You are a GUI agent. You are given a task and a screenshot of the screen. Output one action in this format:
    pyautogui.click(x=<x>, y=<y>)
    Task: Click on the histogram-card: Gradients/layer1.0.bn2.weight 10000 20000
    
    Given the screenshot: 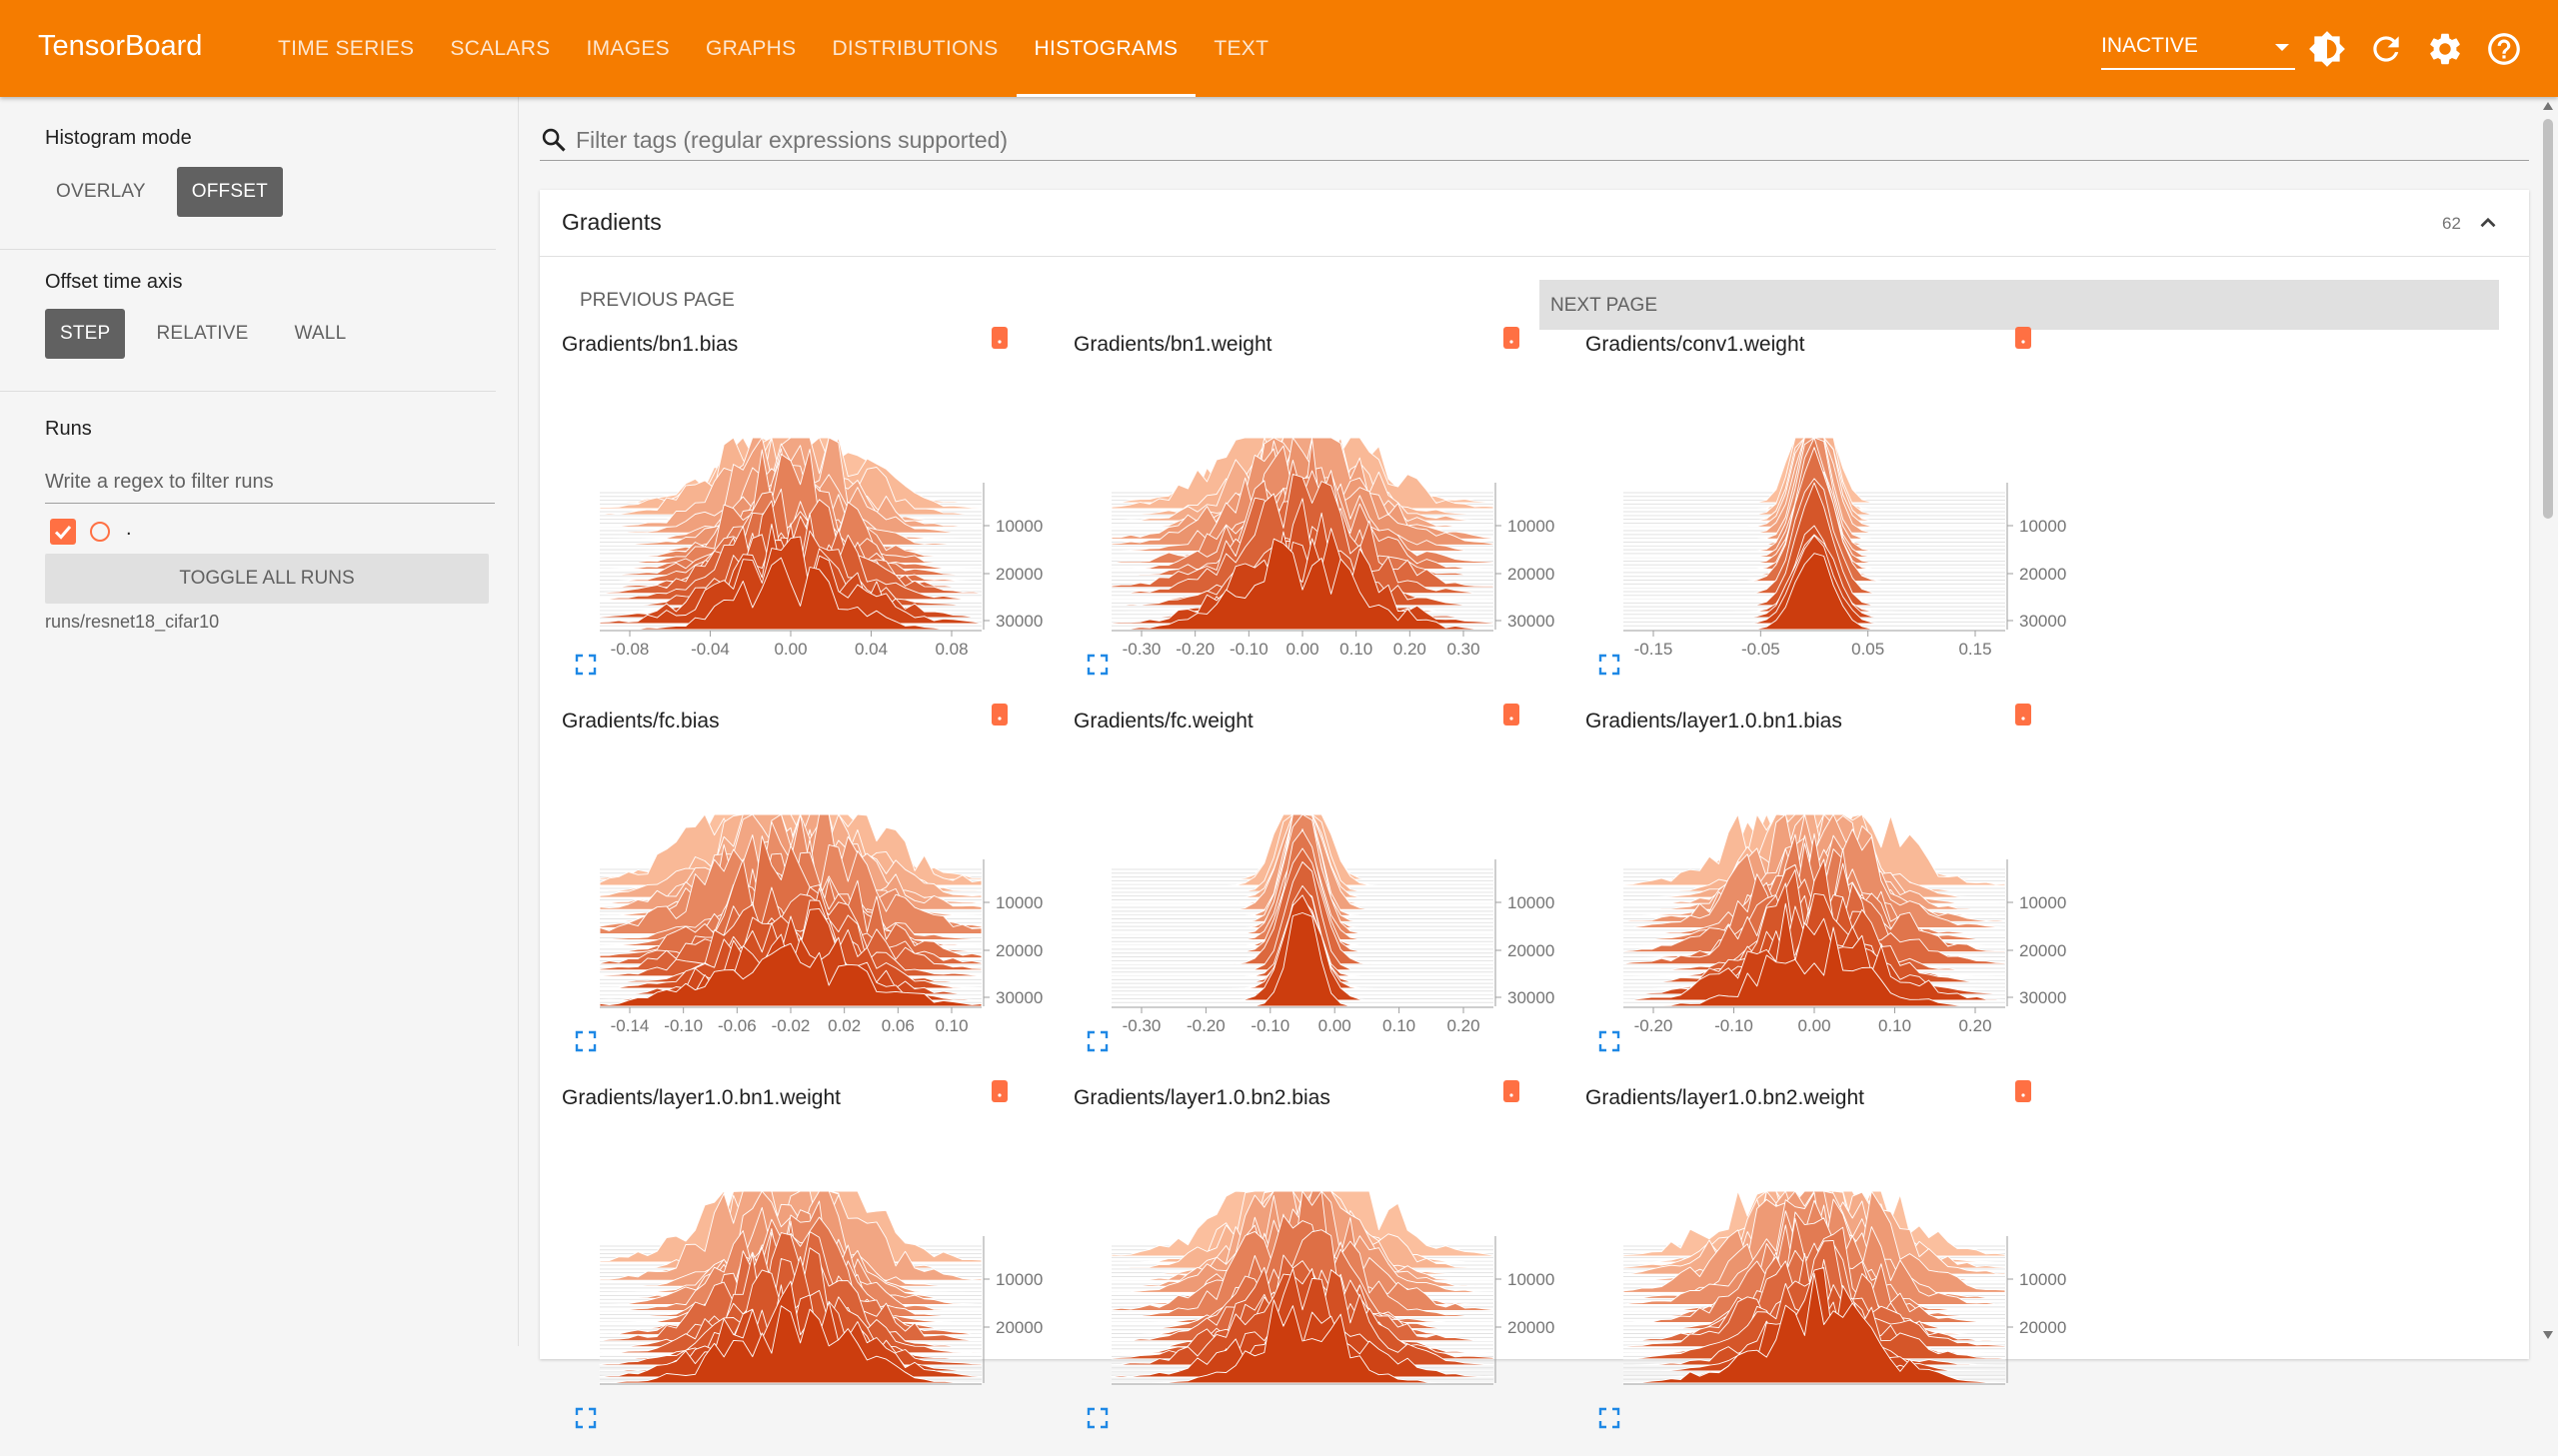 What is the action you would take?
    pyautogui.click(x=1835, y=1268)
    